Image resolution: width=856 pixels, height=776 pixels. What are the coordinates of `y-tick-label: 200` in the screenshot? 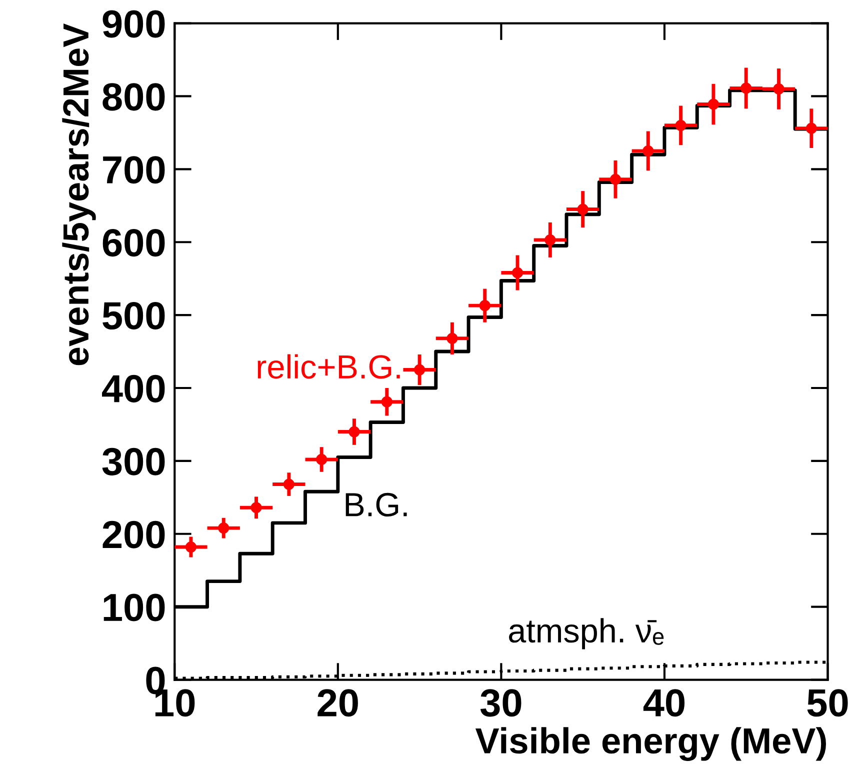 It's located at (133, 534).